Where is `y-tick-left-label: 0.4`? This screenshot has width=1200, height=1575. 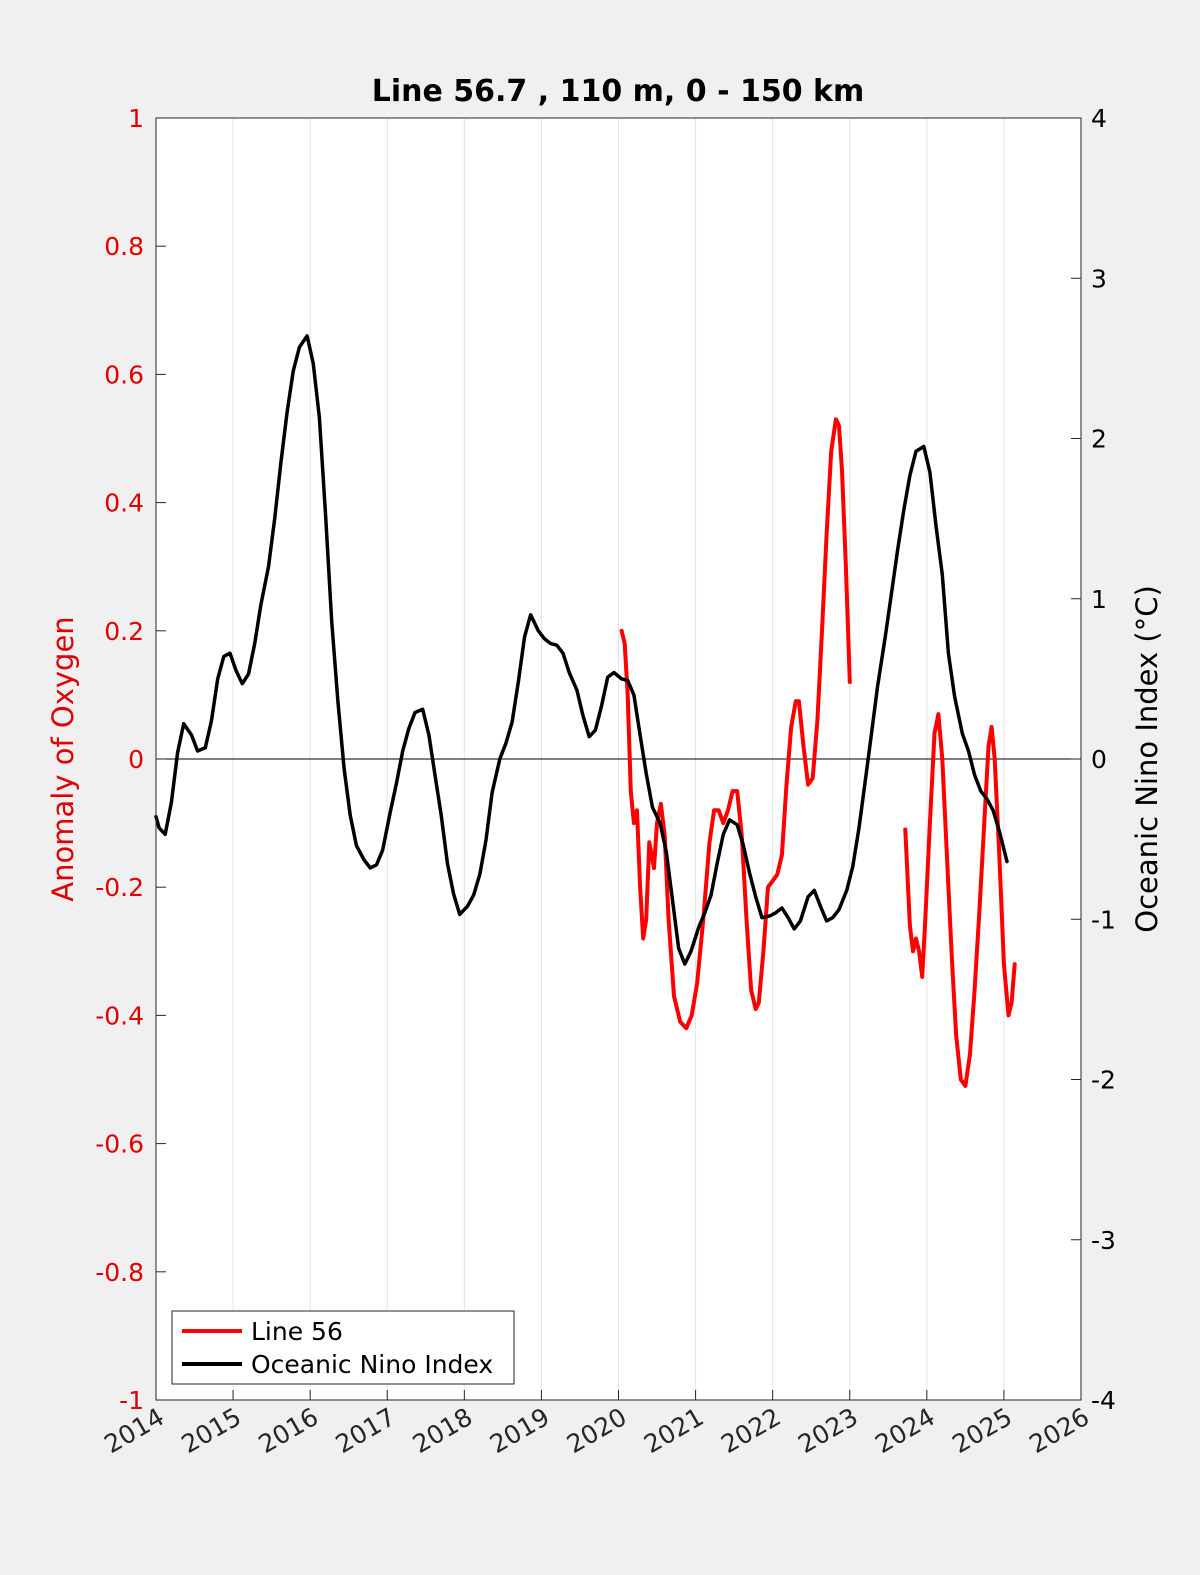 y-tick-left-label: 0.4 is located at coordinates (124, 503).